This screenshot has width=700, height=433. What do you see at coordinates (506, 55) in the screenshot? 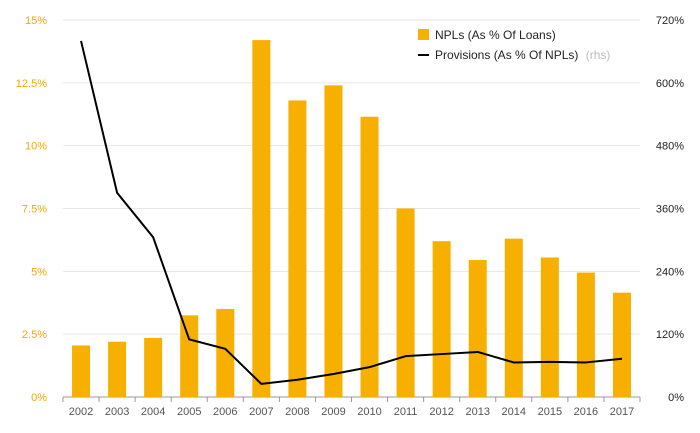
I see `legend-provisions-label: Provisions (As % Of NPLs)` at bounding box center [506, 55].